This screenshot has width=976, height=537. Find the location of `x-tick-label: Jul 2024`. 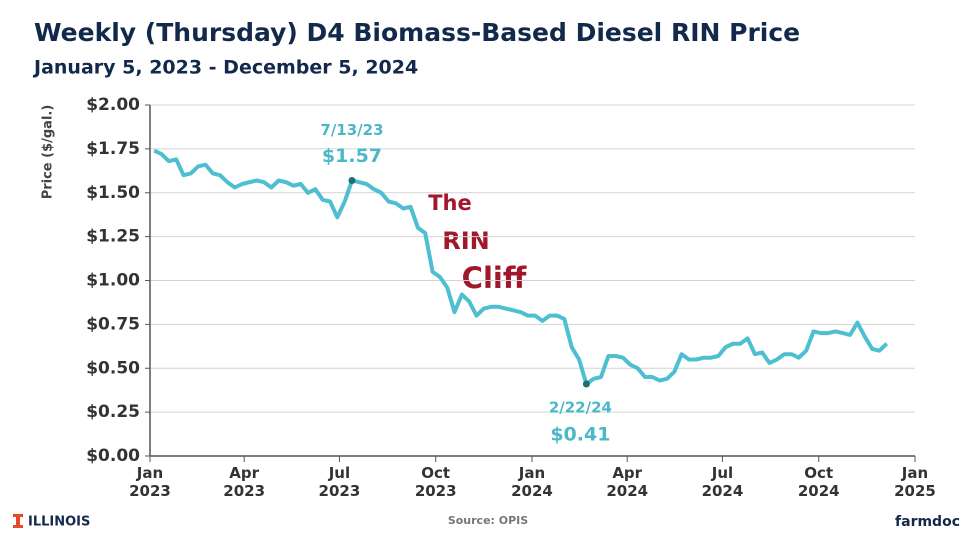

x-tick-label: Jul 2024 is located at coordinates (722, 482).